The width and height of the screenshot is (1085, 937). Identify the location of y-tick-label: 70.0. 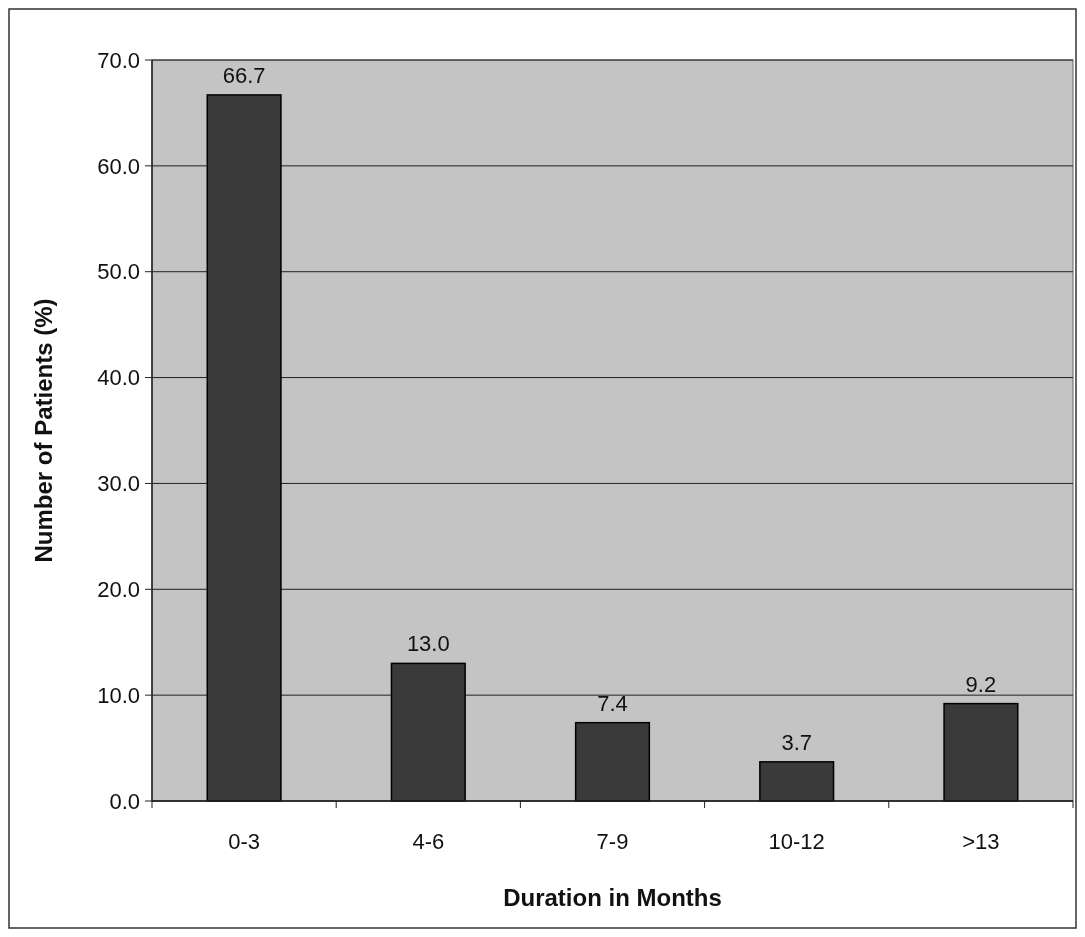
(118, 60).